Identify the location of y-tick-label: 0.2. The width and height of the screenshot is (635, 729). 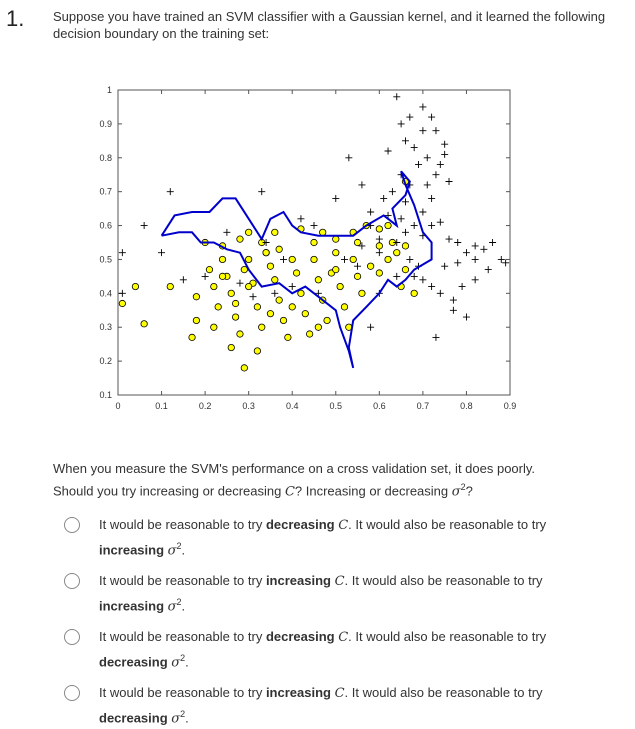
(105, 361).